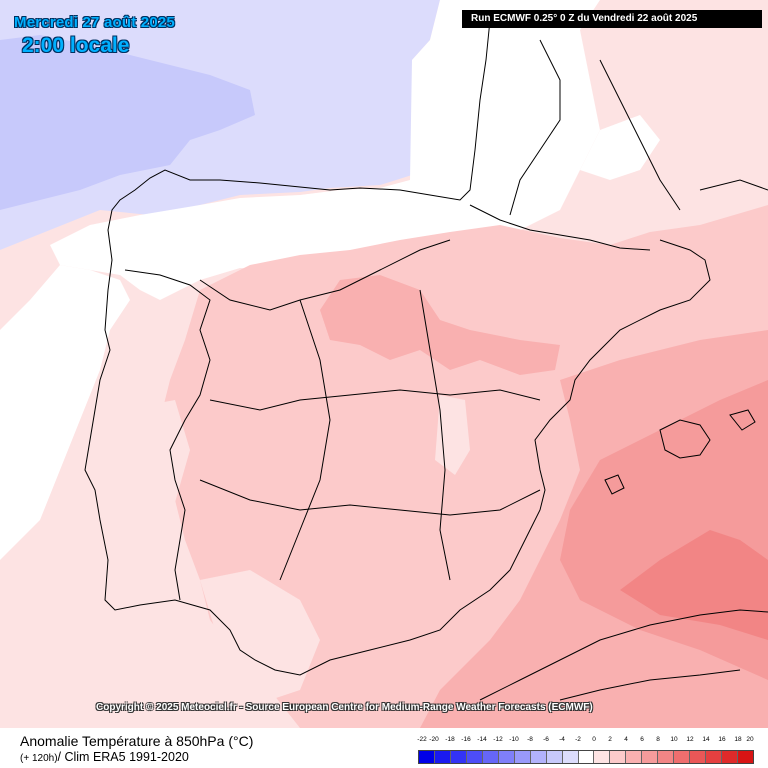 This screenshot has width=768, height=768. Describe the element at coordinates (482, 739) in the screenshot. I see `legend-label: -14` at that location.